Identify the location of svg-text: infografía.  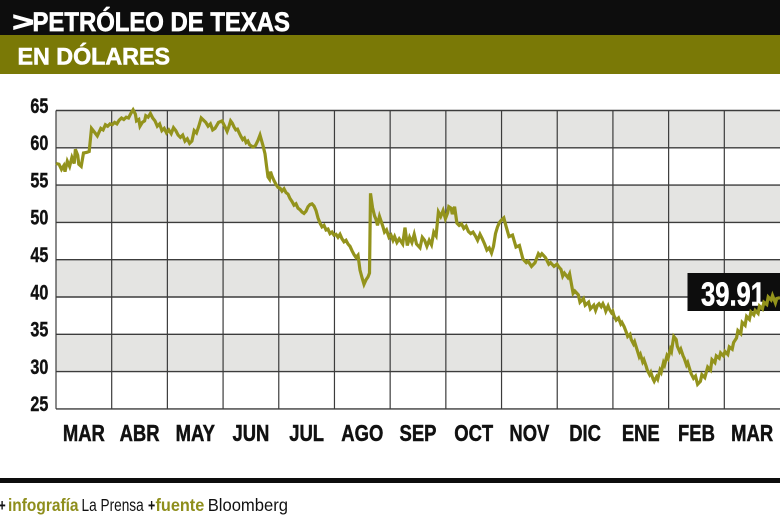
(43, 505).